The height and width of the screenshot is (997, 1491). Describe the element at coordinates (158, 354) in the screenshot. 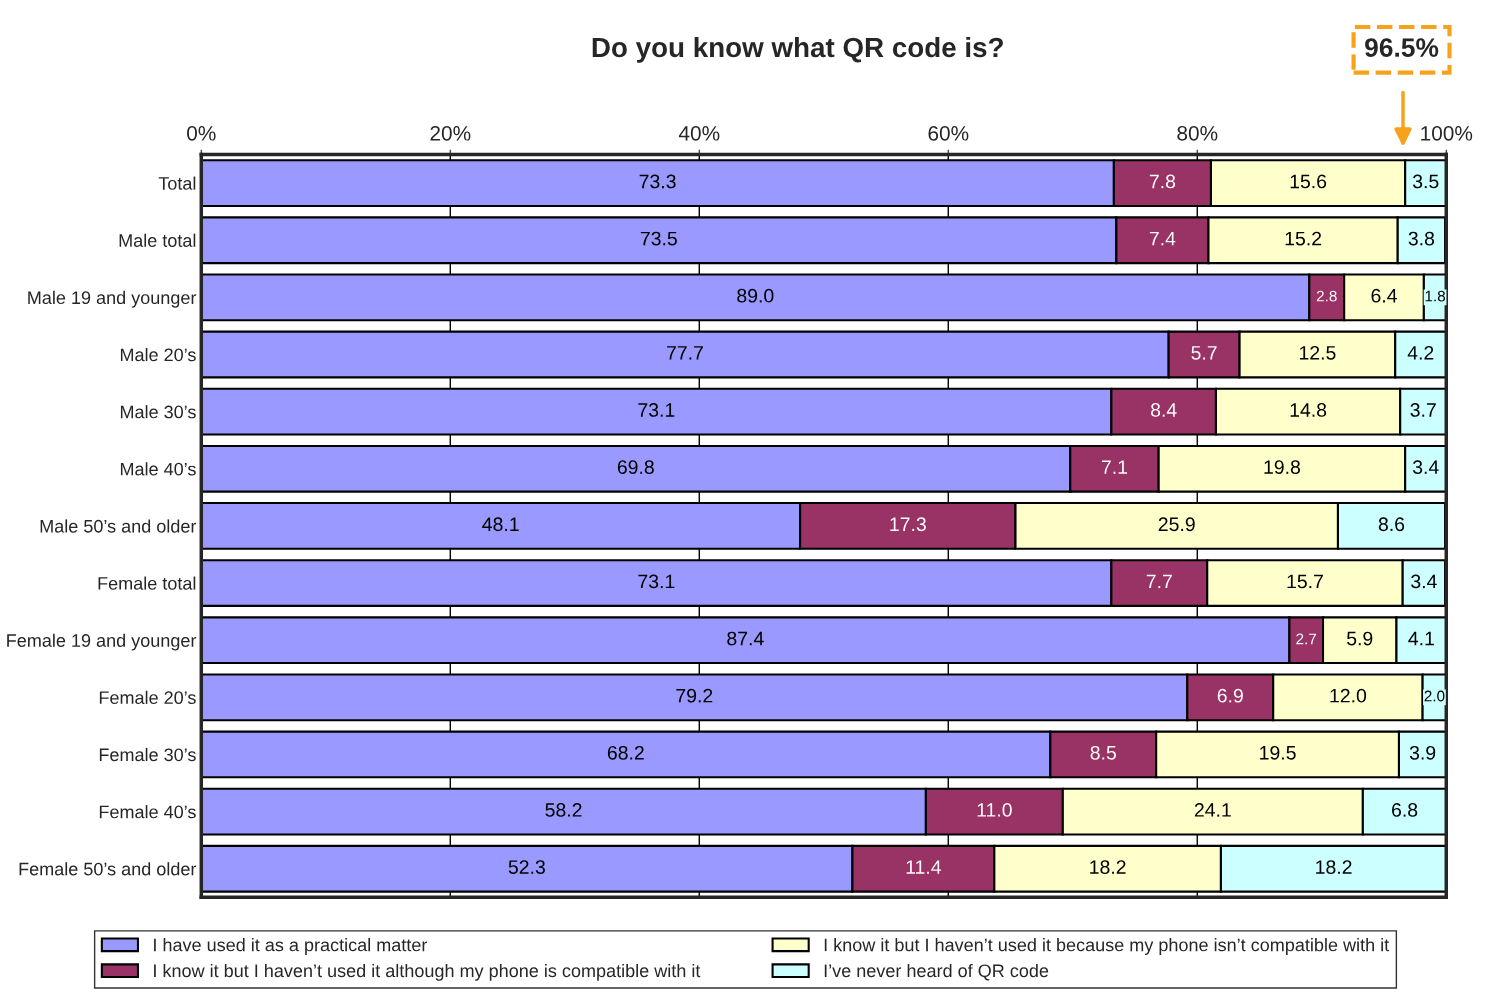

I see `y-tick-label: Male 20’s` at that location.